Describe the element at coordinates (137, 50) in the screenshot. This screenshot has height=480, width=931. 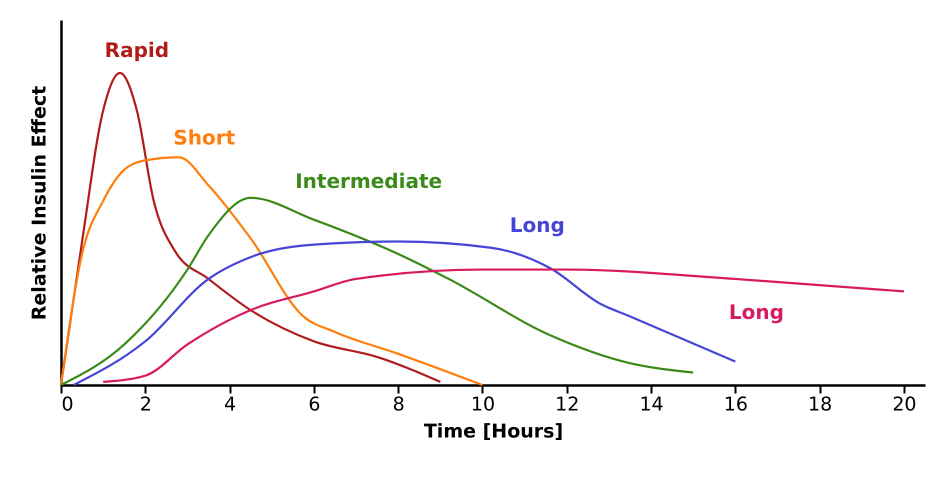
I see `series-label: Rapid` at that location.